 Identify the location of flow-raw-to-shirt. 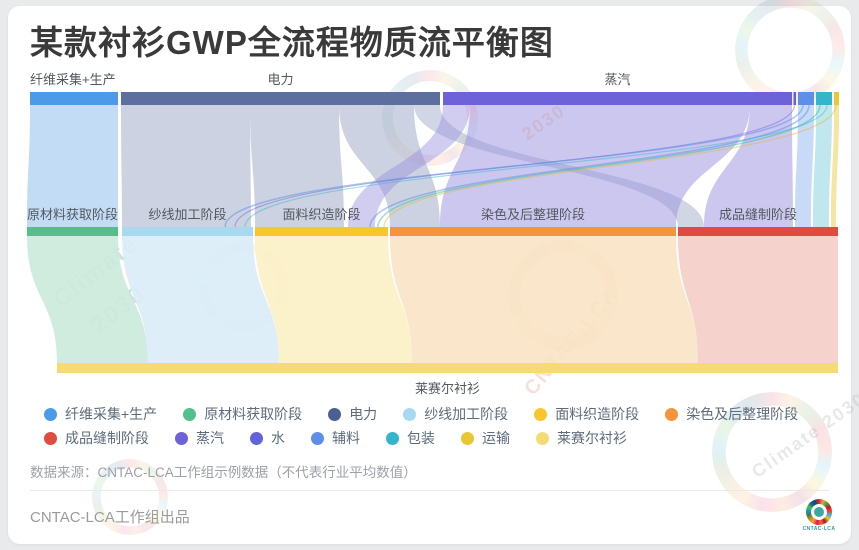
(87, 299).